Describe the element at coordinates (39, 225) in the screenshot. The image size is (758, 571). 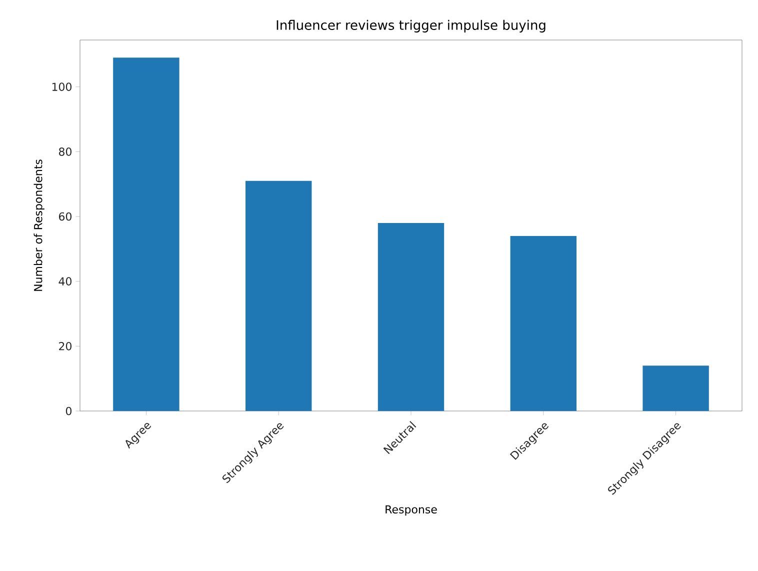
I see `y-axis-title: Number of Respondents` at that location.